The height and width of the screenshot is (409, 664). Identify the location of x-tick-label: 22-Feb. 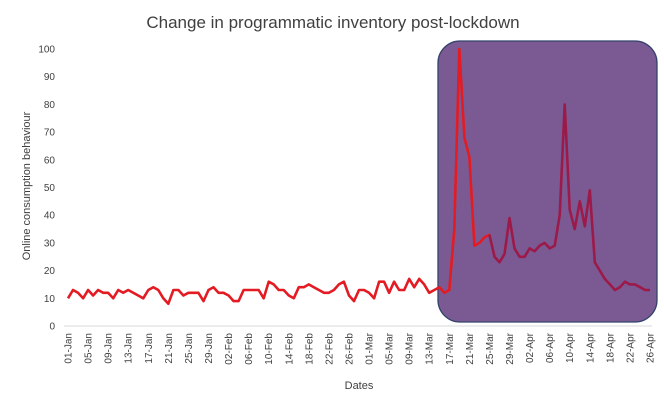
(329, 349).